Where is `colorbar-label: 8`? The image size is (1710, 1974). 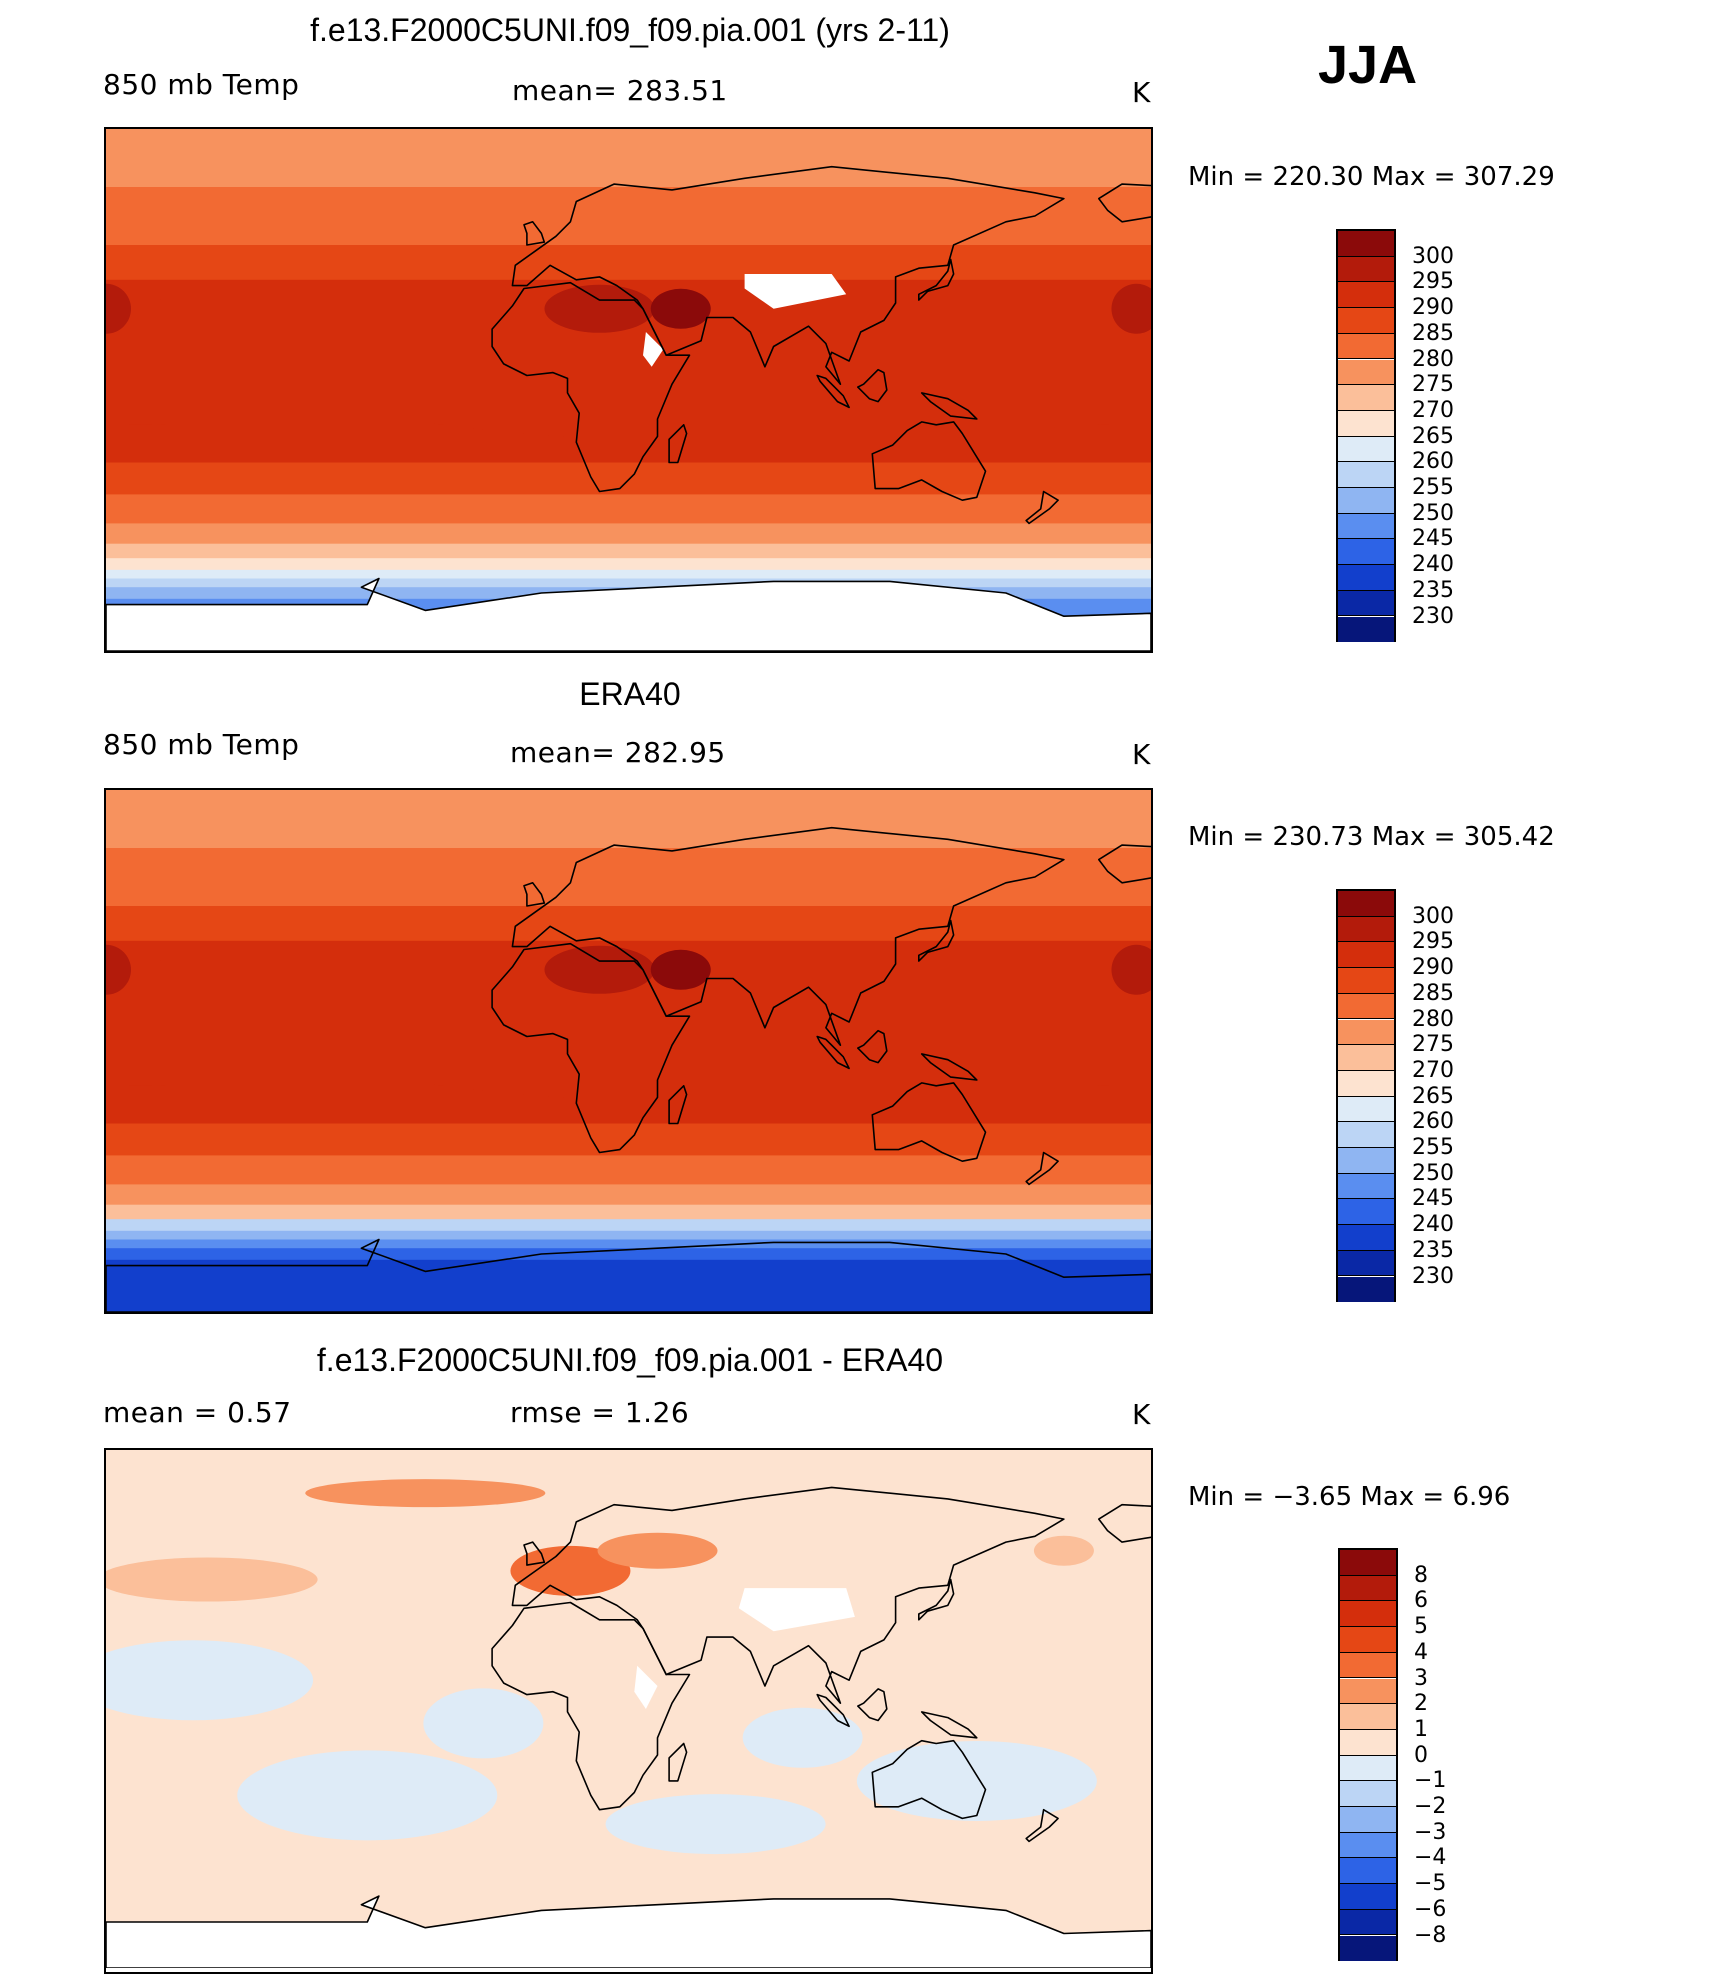
colorbar-label: 8 is located at coordinates (1421, 1575).